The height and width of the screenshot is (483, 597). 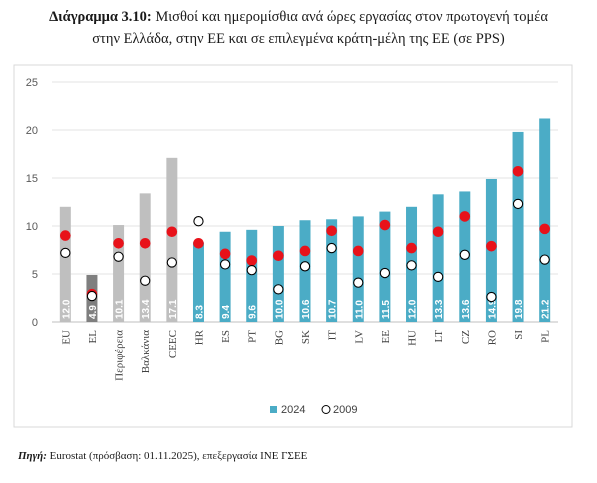 What do you see at coordinates (333, 309) in the screenshot?
I see `bar-value-label: 10.7` at bounding box center [333, 309].